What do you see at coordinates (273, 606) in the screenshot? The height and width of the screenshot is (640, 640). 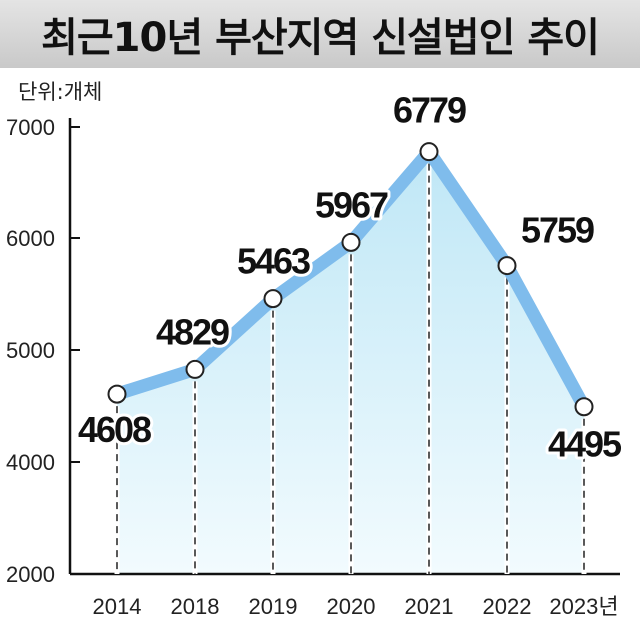 I see `x-tick-label: 2019` at bounding box center [273, 606].